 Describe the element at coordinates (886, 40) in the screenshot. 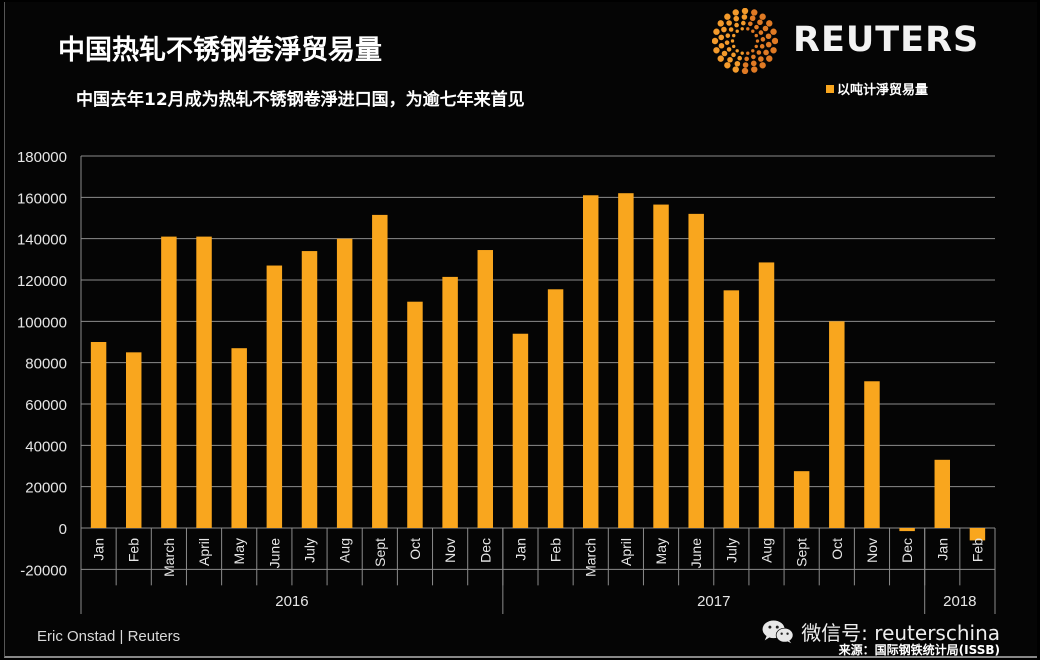

I see `brand-name: REUTERS` at that location.